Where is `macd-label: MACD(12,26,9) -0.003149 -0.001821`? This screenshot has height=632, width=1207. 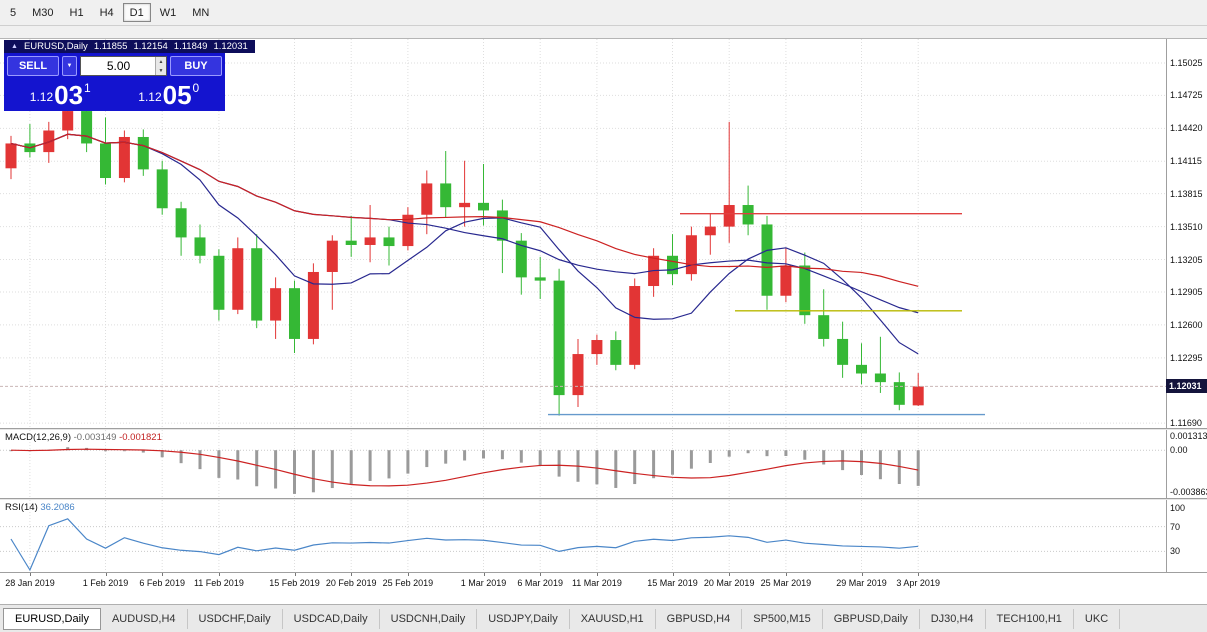 macd-label: MACD(12,26,9) -0.003149 -0.001821 is located at coordinates (83, 437).